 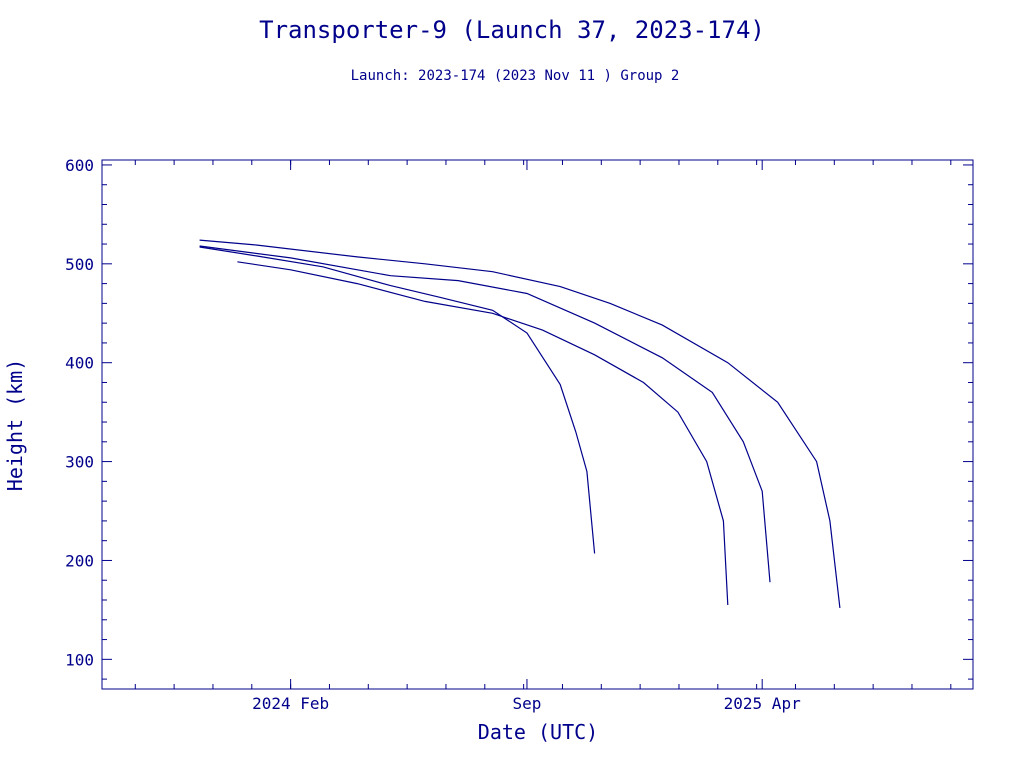 What do you see at coordinates (527, 703) in the screenshot?
I see `x-tick-label: Sep` at bounding box center [527, 703].